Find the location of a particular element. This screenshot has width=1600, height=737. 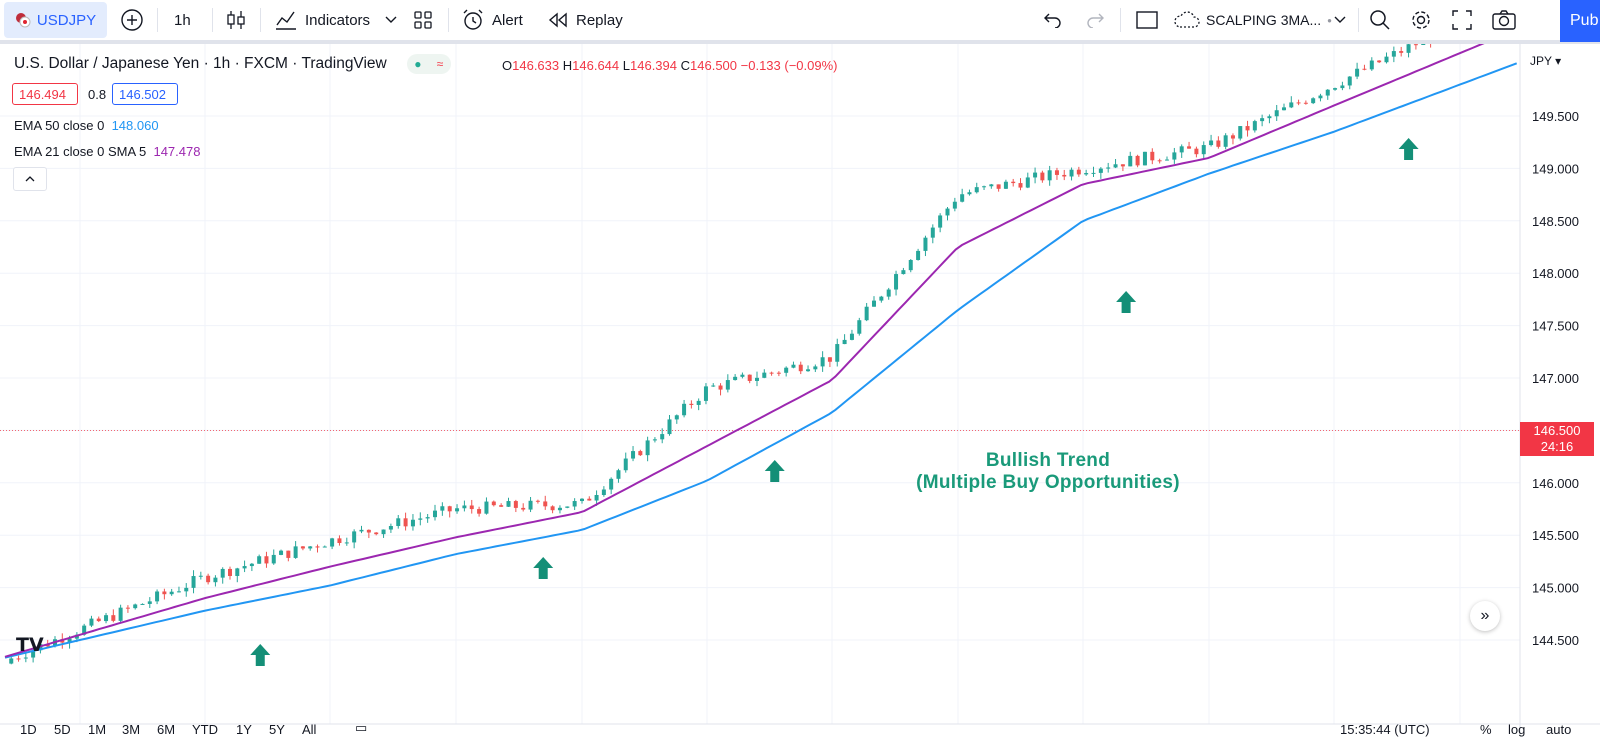

alarm-clock-icon is located at coordinates (473, 20).